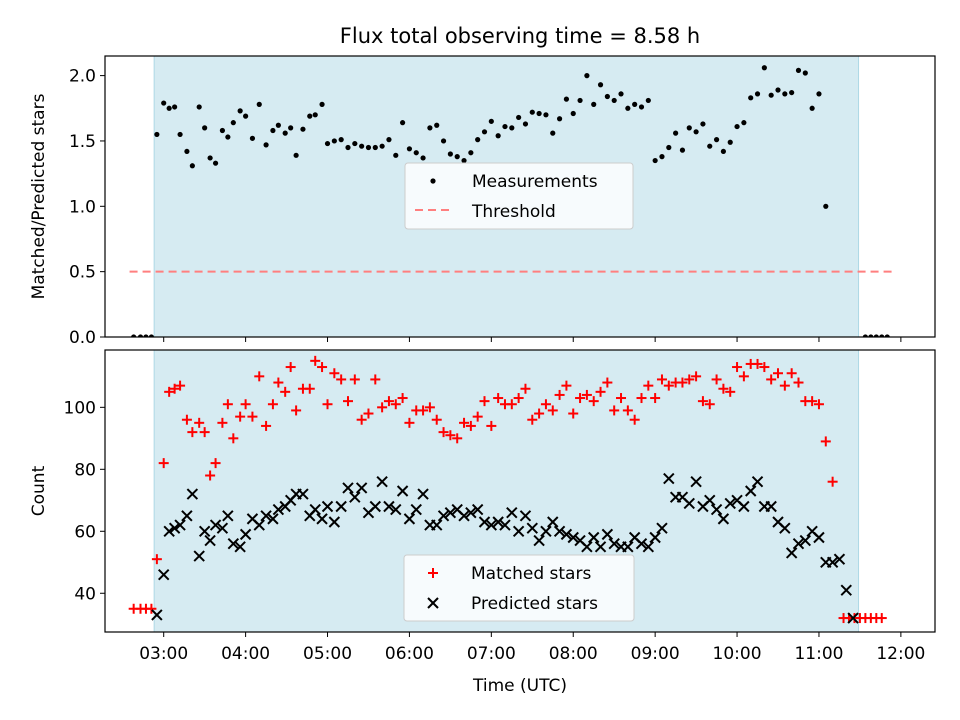 The height and width of the screenshot is (720, 960). What do you see at coordinates (491, 654) in the screenshot?
I see `x-tick-label: 07:00` at bounding box center [491, 654].